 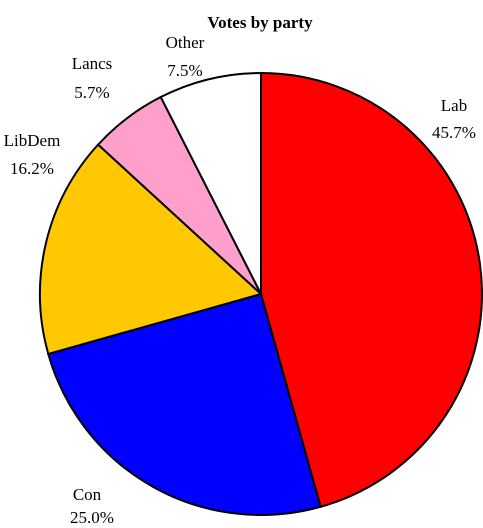 I want to click on slice-percent-lab: 45.7%, so click(x=454, y=132).